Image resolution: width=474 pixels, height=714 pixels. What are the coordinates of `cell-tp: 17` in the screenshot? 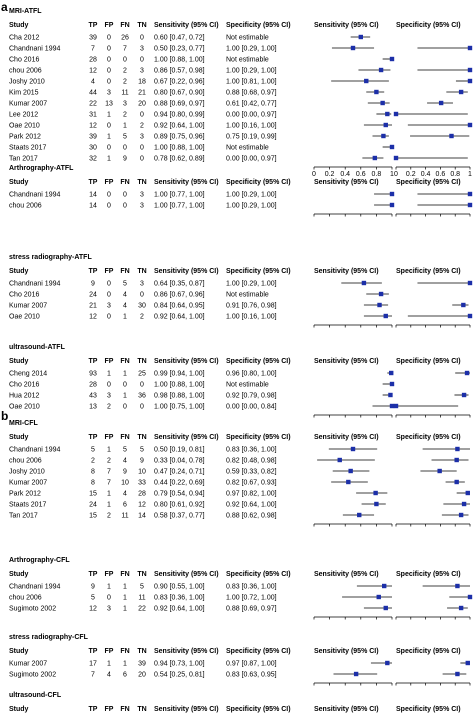 It's located at (93, 664).